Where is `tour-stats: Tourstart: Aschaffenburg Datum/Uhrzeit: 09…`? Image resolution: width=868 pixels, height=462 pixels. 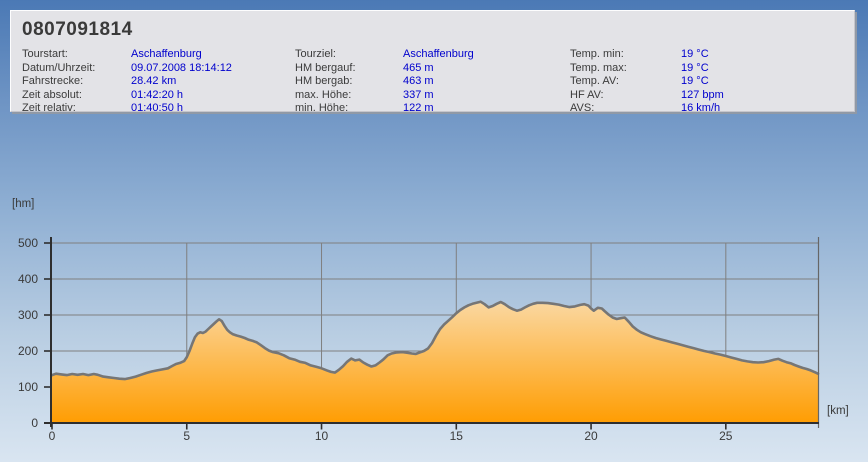
tour-stats: Tourstart: Aschaffenburg Datum/Uhrzeit: 09… is located at coordinates (437, 82).